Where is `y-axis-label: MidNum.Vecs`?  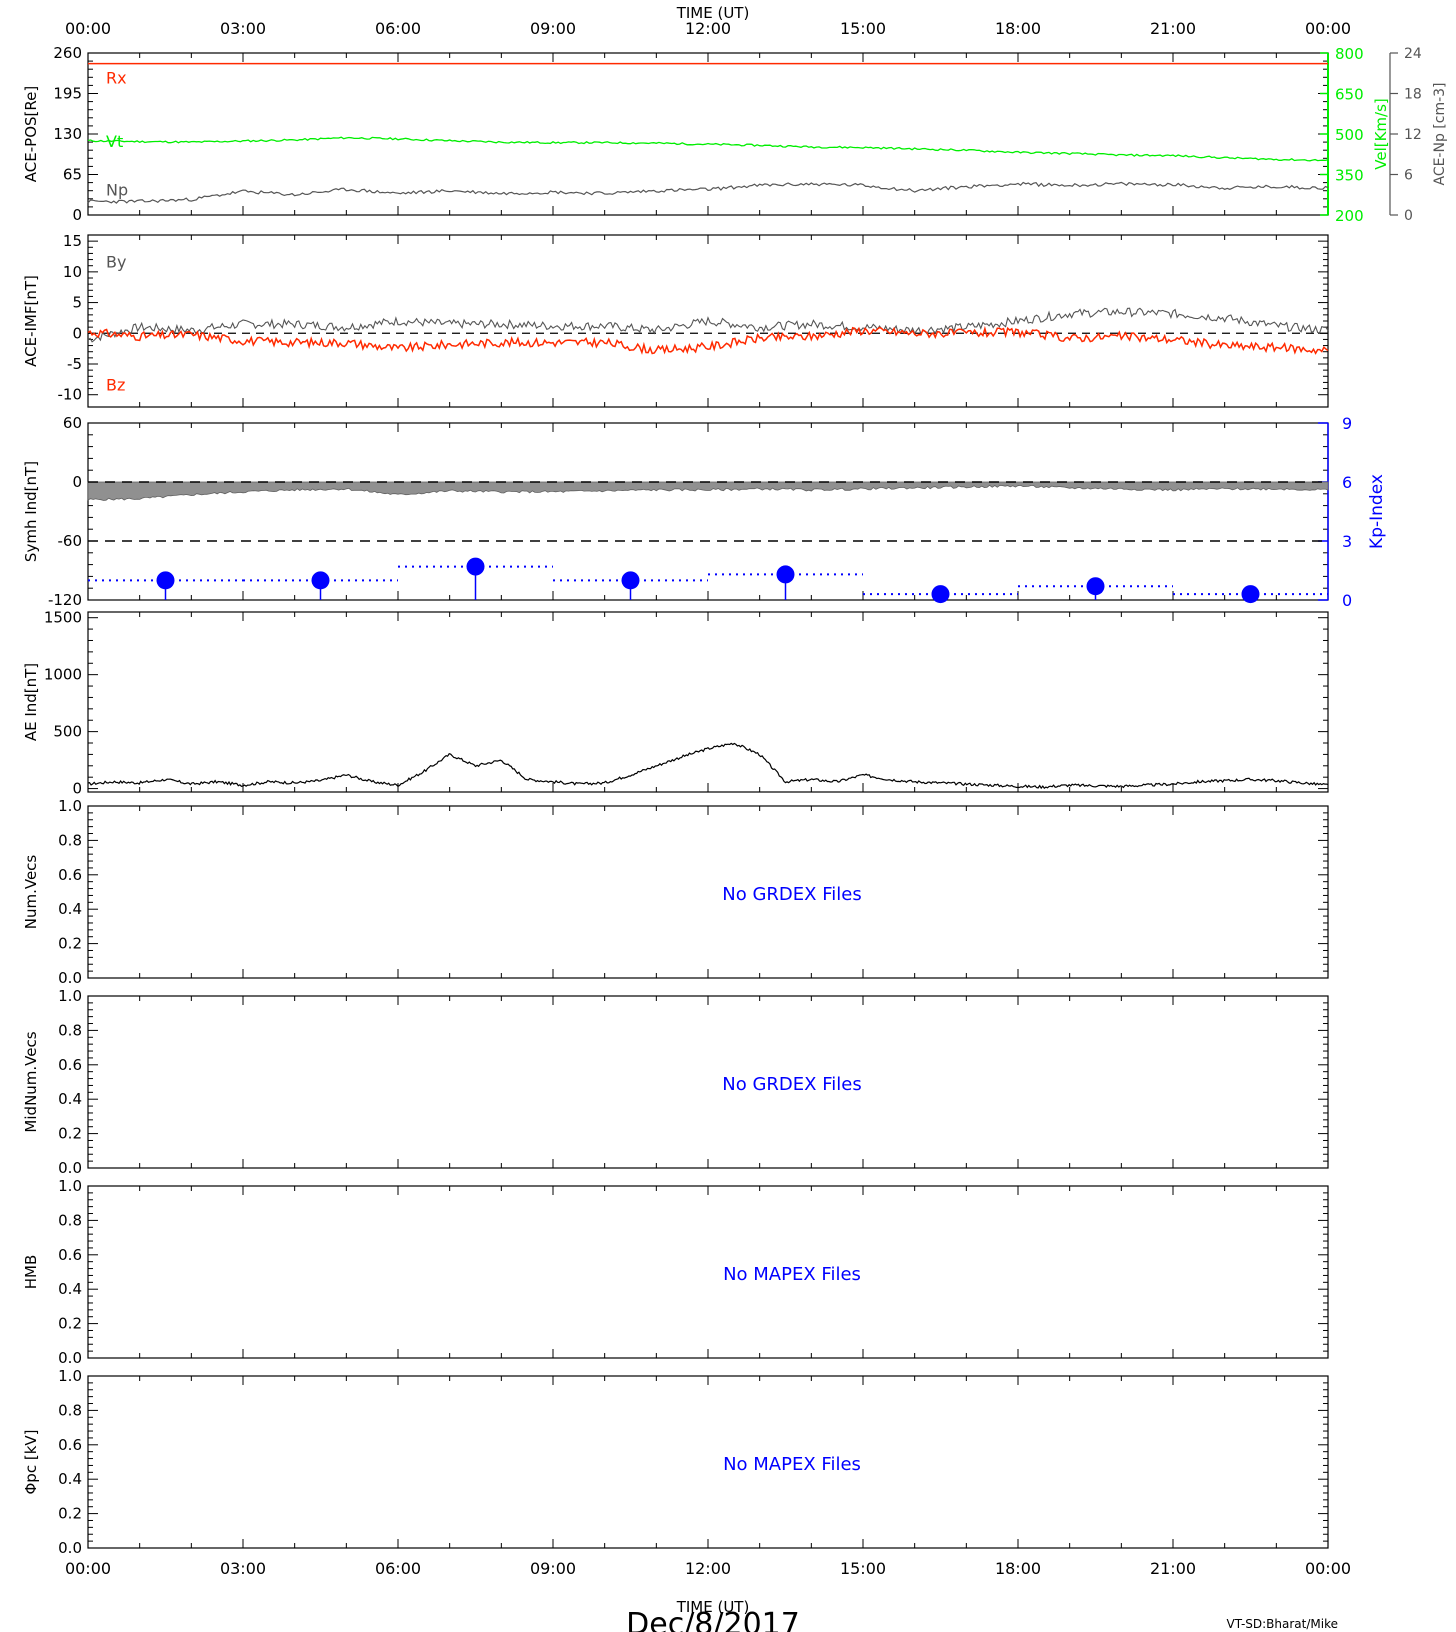 y-axis-label: MidNum.Vecs is located at coordinates (31, 1081).